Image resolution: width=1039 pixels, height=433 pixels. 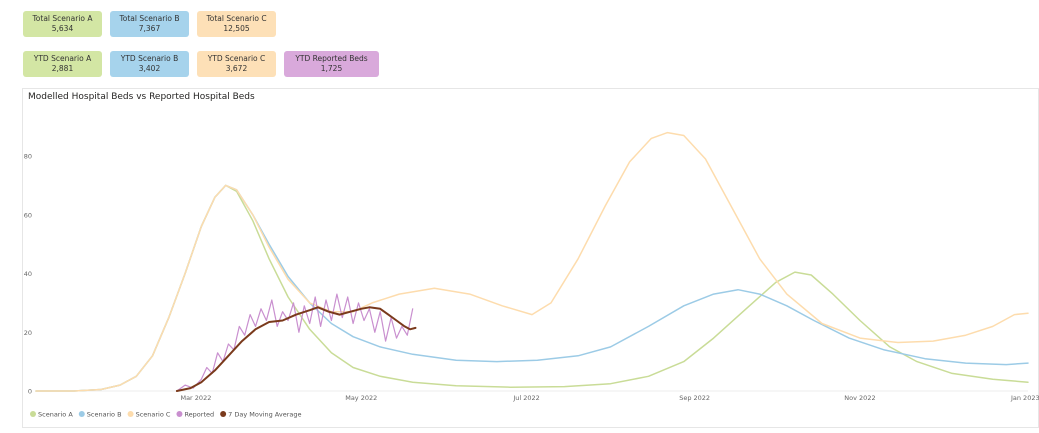 I want to click on series-line-7-day-moving-average, so click(x=296, y=349).